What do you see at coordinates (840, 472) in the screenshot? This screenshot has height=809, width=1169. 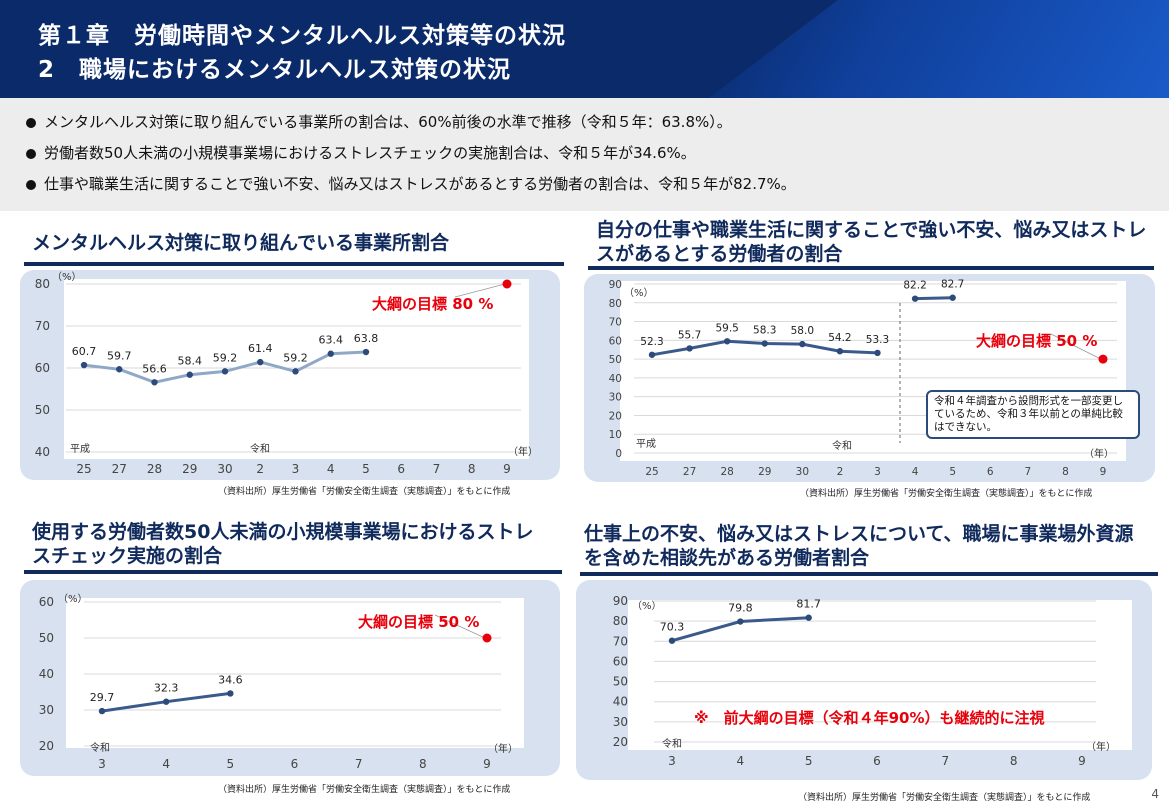 I see `x-tick-label: 2` at bounding box center [840, 472].